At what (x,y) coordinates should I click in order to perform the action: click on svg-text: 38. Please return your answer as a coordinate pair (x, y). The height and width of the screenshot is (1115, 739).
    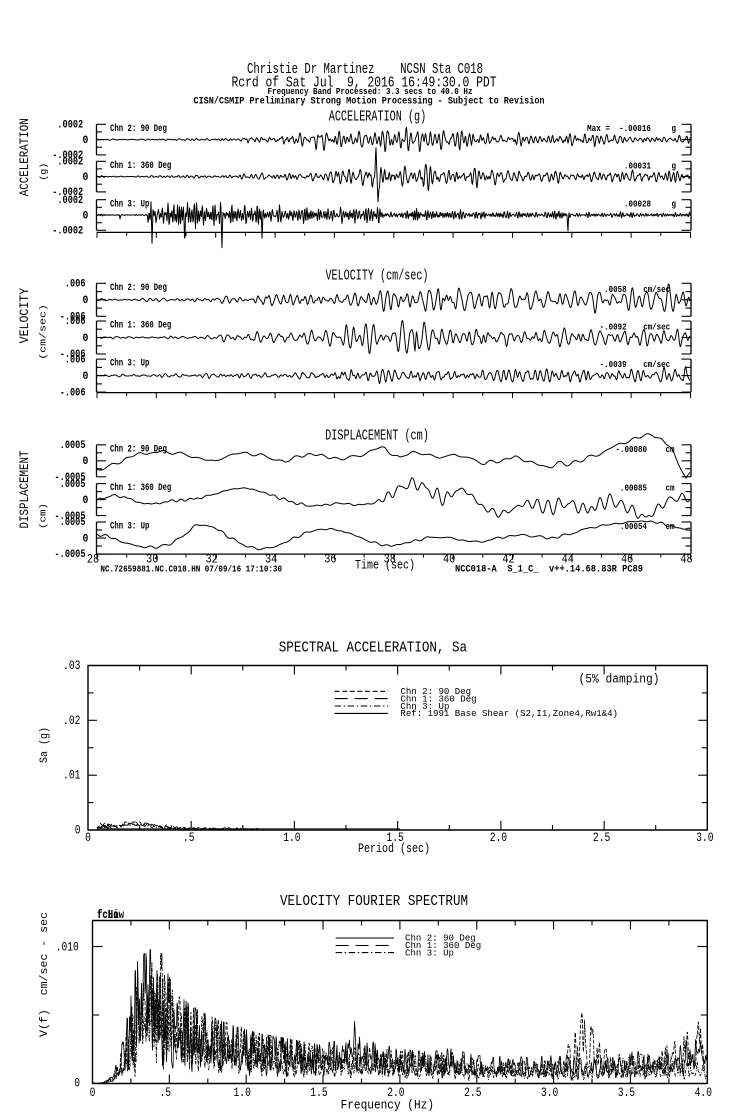
    Looking at the image, I should click on (390, 559).